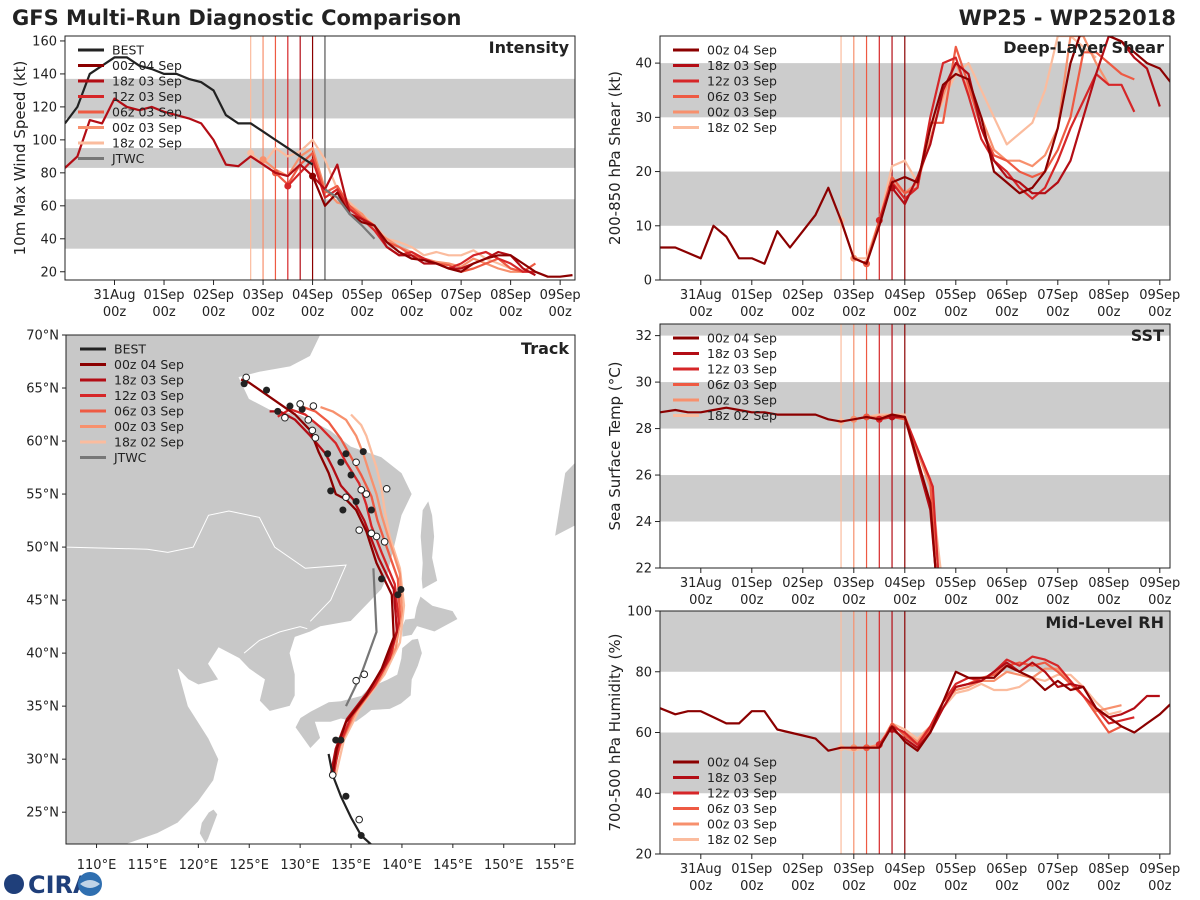 The width and height of the screenshot is (1200, 900). What do you see at coordinates (643, 522) in the screenshot?
I see `sst-ytick-label-1: 24` at bounding box center [643, 522].